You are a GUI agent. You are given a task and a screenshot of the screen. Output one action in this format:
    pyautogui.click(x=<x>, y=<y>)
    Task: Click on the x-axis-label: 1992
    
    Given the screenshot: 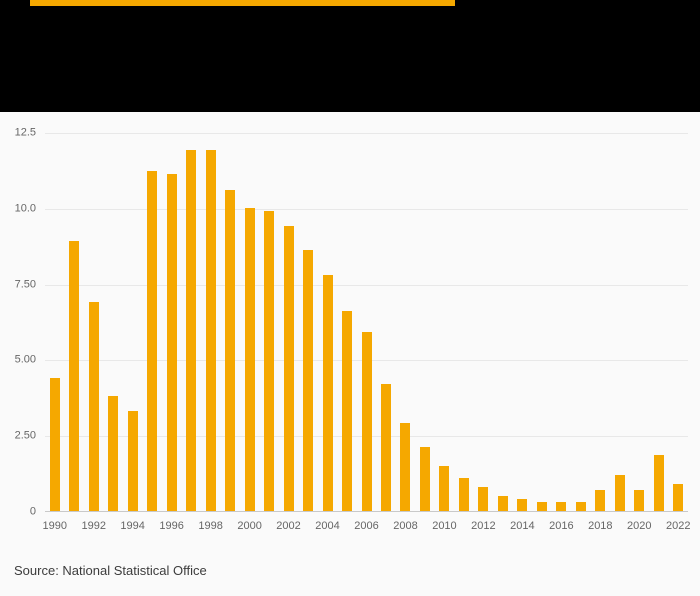 What is the action you would take?
    pyautogui.click(x=93, y=526)
    